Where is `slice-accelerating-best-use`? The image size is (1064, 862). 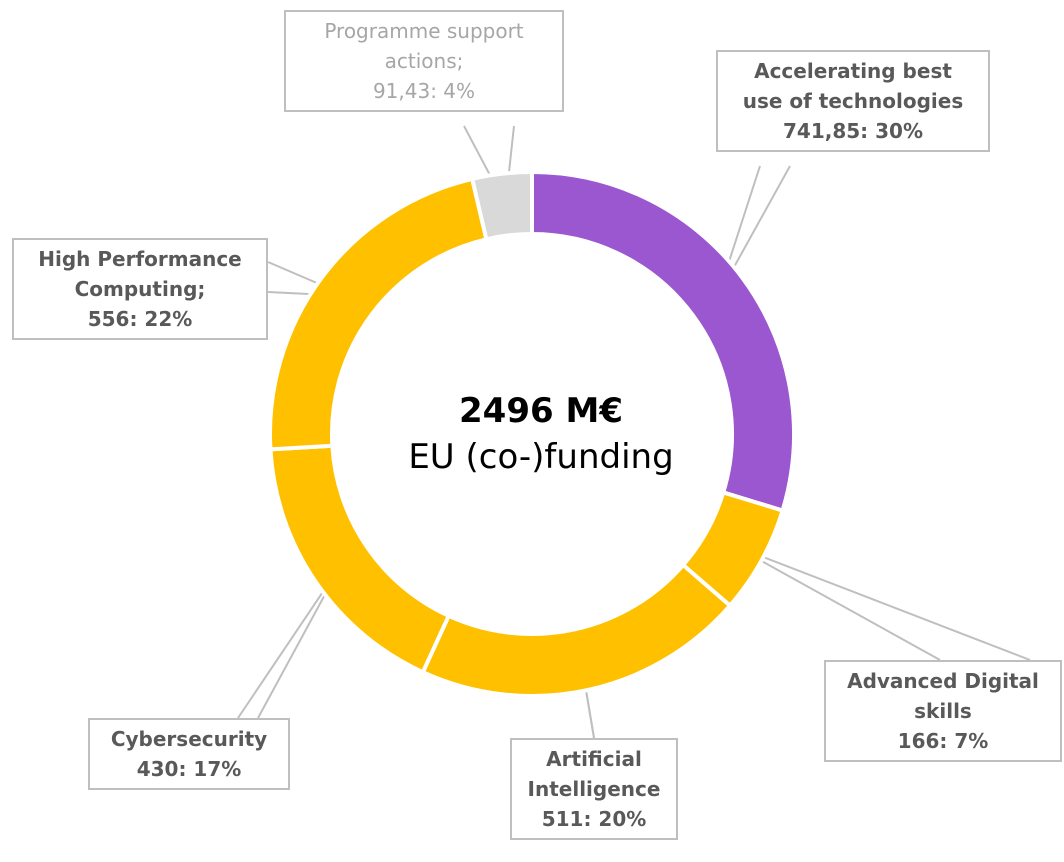 slice-accelerating-best-use is located at coordinates (663, 341).